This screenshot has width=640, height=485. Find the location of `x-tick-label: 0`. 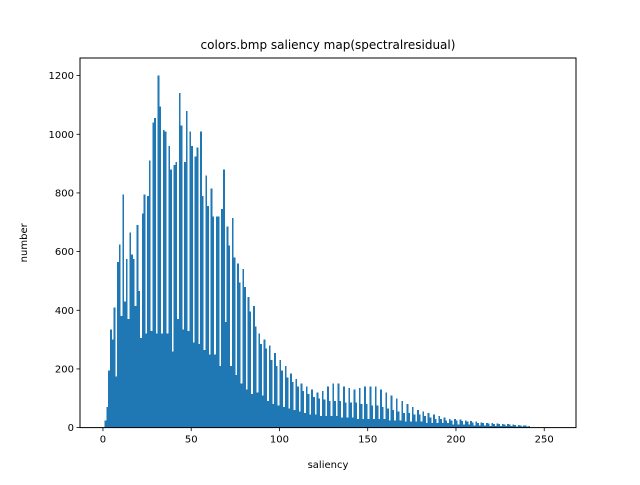

x-tick-label: 0 is located at coordinates (103, 440).